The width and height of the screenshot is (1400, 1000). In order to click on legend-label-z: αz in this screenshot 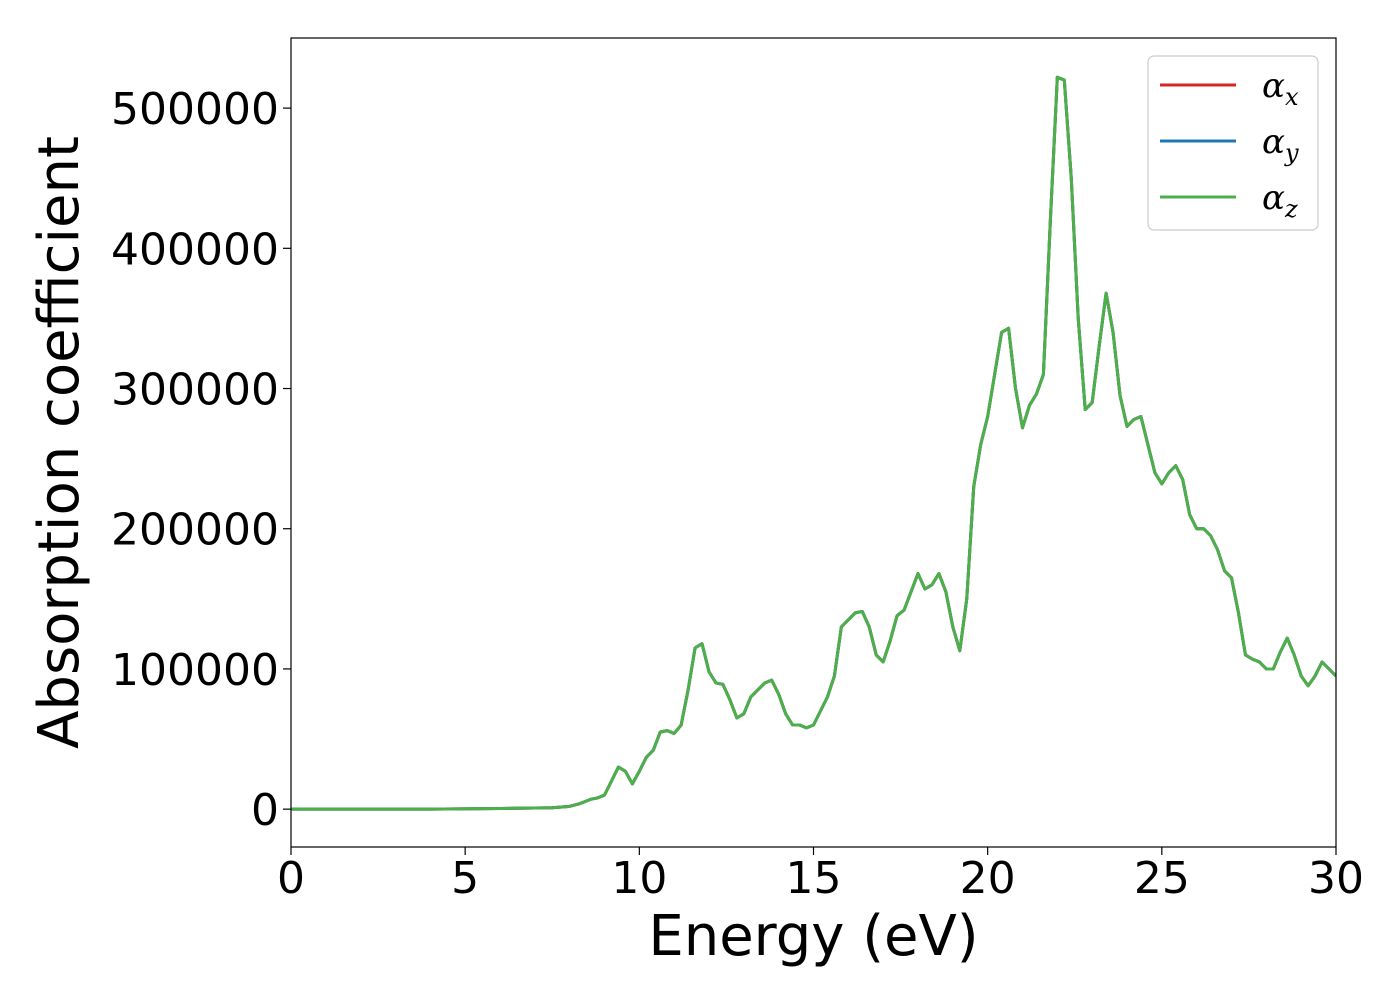, I will do `click(1280, 200)`.